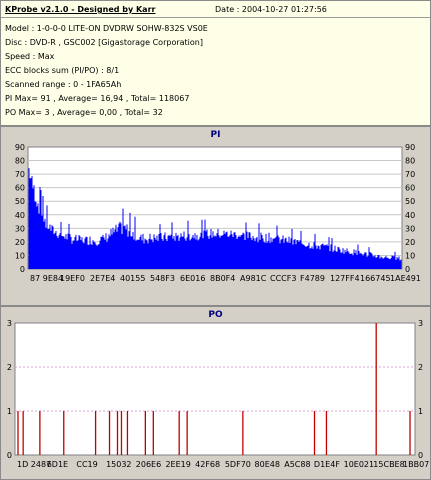 This screenshot has width=431, height=480. What do you see at coordinates (410, 255) in the screenshot?
I see `y-tick-label-right: 10` at bounding box center [410, 255].